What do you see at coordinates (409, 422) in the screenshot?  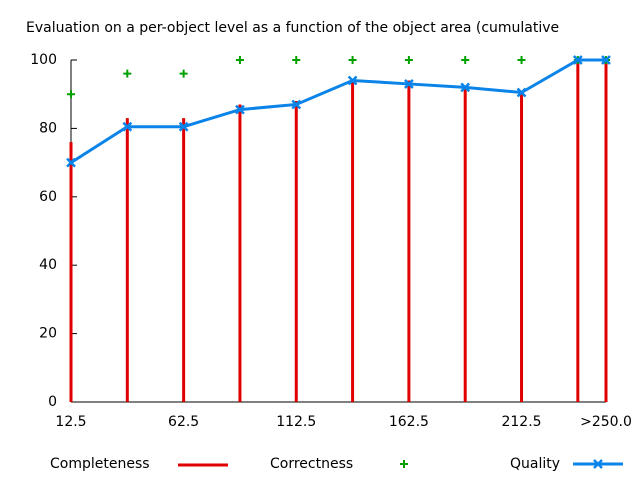 I see `x-tick-label: 162.5` at bounding box center [409, 422].